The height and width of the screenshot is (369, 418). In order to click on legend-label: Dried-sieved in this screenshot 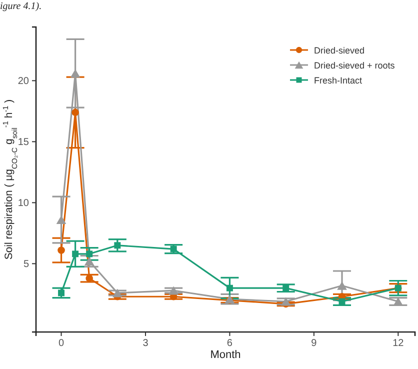, I will do `click(339, 51)`.